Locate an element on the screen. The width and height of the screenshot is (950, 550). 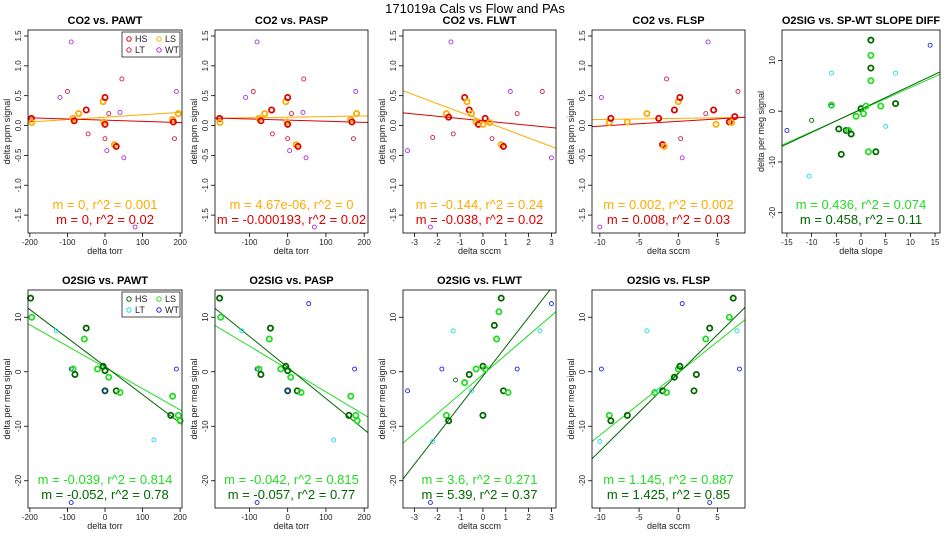
fit-annotation: m = 1.145, r^2 = 0.887 is located at coordinates (668, 479).